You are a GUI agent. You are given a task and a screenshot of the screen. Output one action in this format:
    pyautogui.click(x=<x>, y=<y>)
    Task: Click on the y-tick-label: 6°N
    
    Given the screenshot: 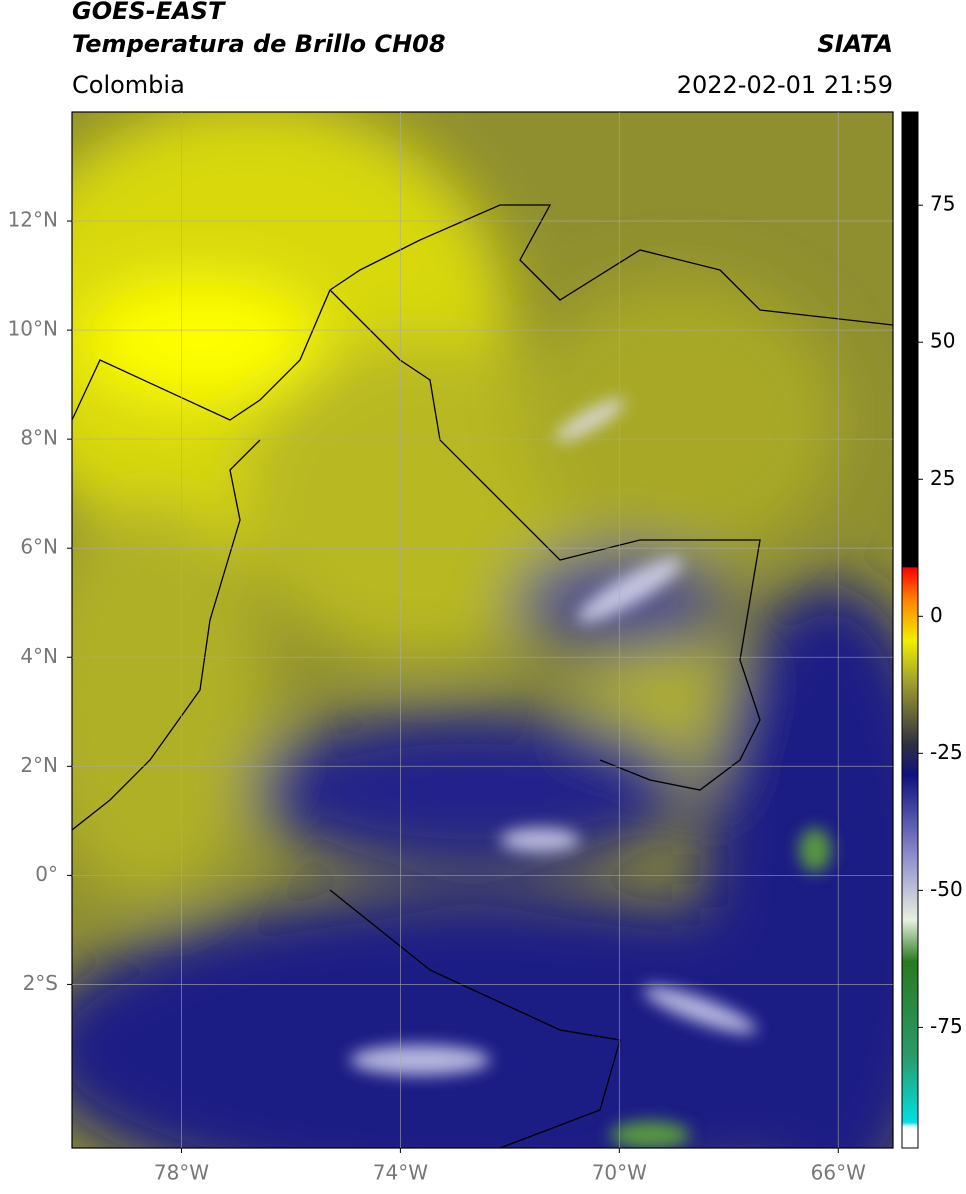 What is the action you would take?
    pyautogui.click(x=39, y=547)
    